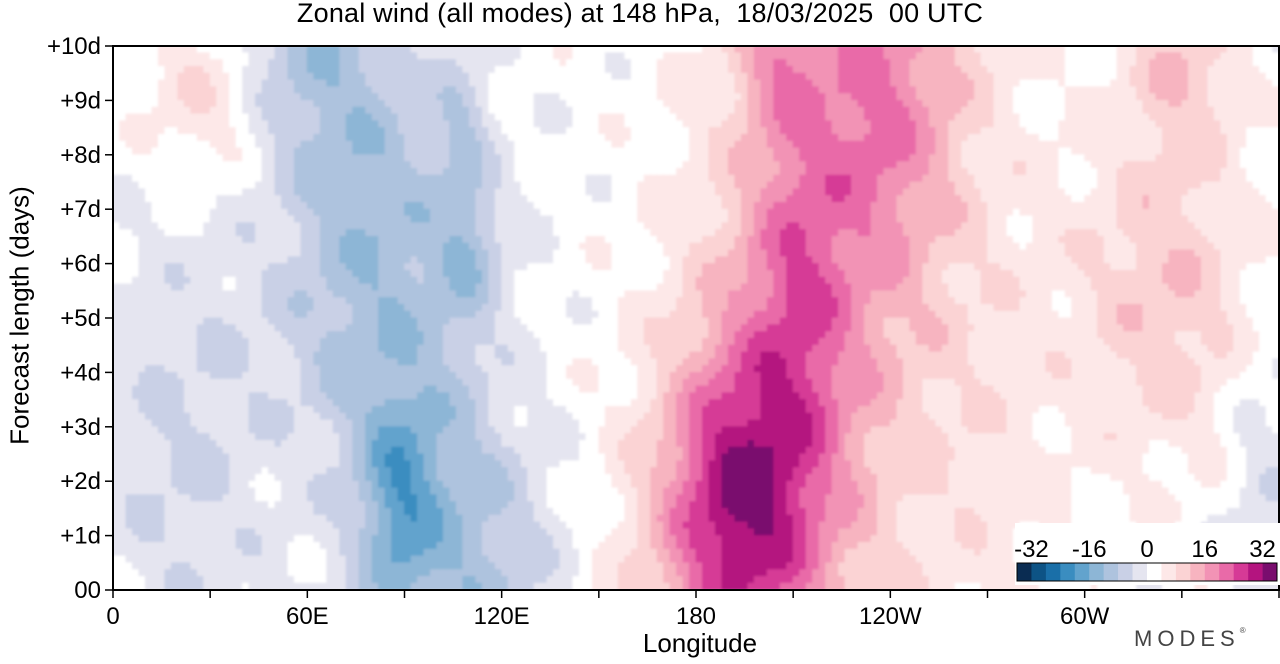  I want to click on y-tick-label: +5d, so click(80, 318).